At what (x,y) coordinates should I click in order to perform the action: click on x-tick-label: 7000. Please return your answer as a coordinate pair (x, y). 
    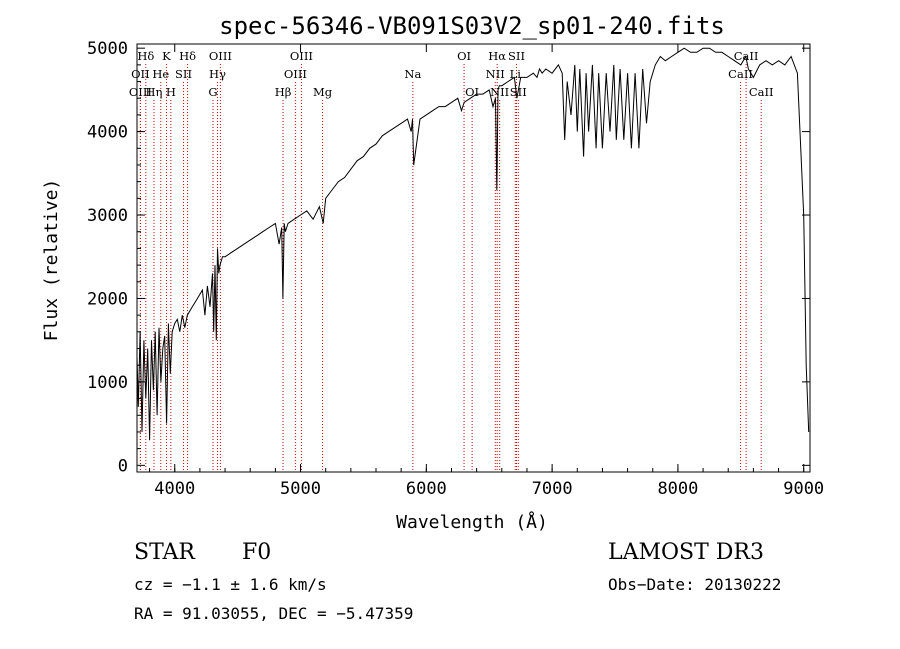
    Looking at the image, I should click on (552, 489).